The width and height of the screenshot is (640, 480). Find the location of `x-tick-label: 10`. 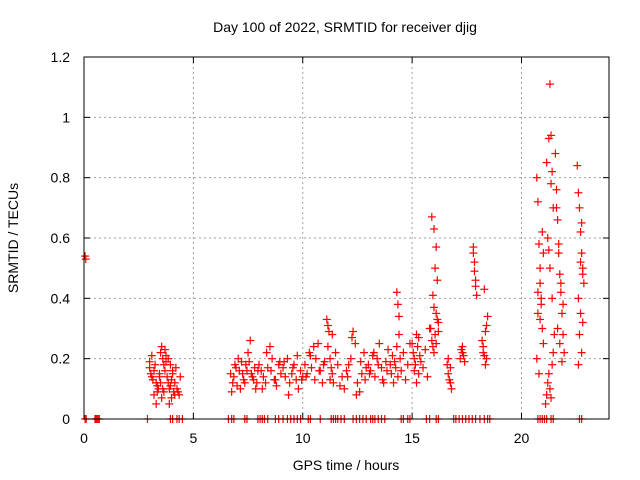

x-tick-label: 10 is located at coordinates (303, 438).